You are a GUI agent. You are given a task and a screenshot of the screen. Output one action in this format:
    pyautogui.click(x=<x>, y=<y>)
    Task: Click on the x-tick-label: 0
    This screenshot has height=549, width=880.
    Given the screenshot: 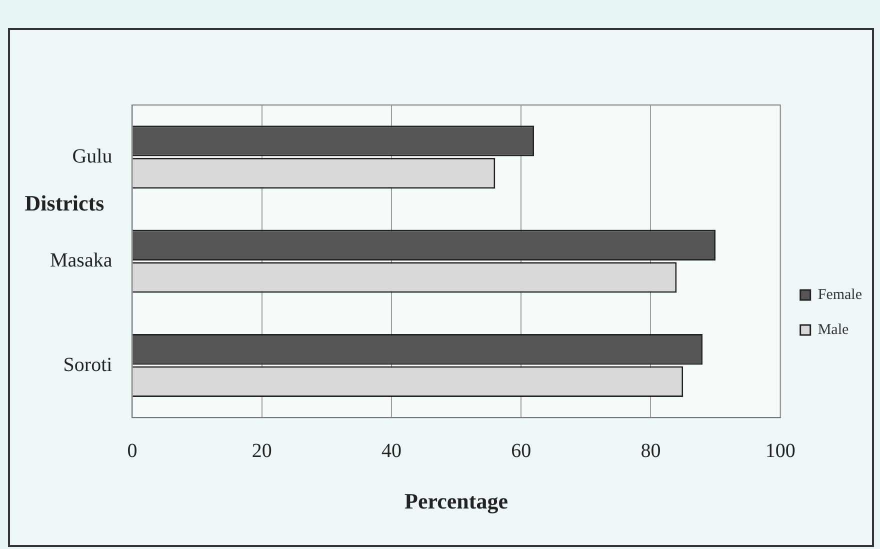 What is the action you would take?
    pyautogui.click(x=132, y=451)
    